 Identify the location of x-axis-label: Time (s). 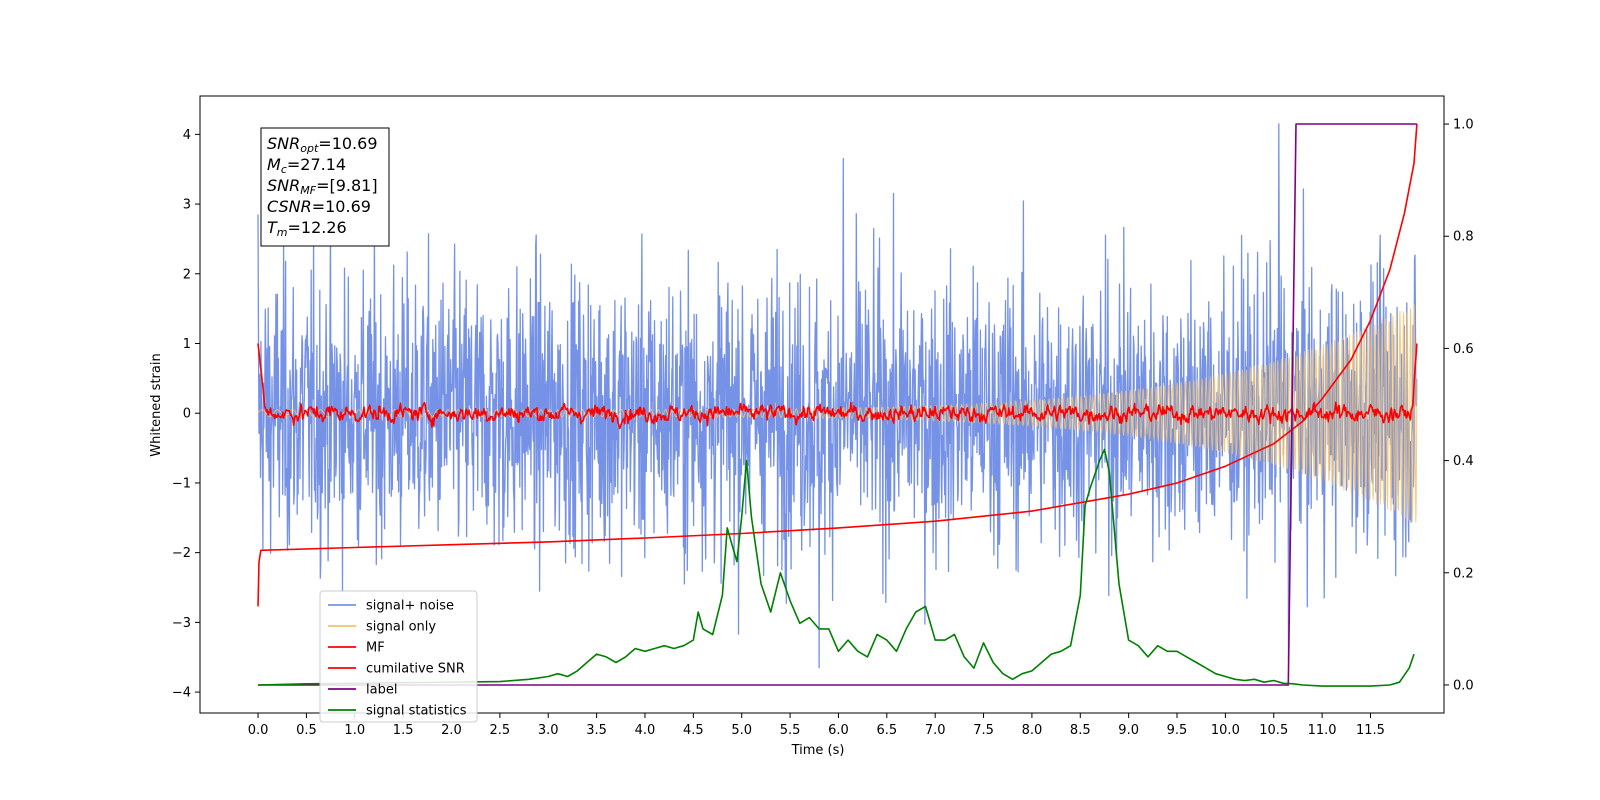
(818, 750).